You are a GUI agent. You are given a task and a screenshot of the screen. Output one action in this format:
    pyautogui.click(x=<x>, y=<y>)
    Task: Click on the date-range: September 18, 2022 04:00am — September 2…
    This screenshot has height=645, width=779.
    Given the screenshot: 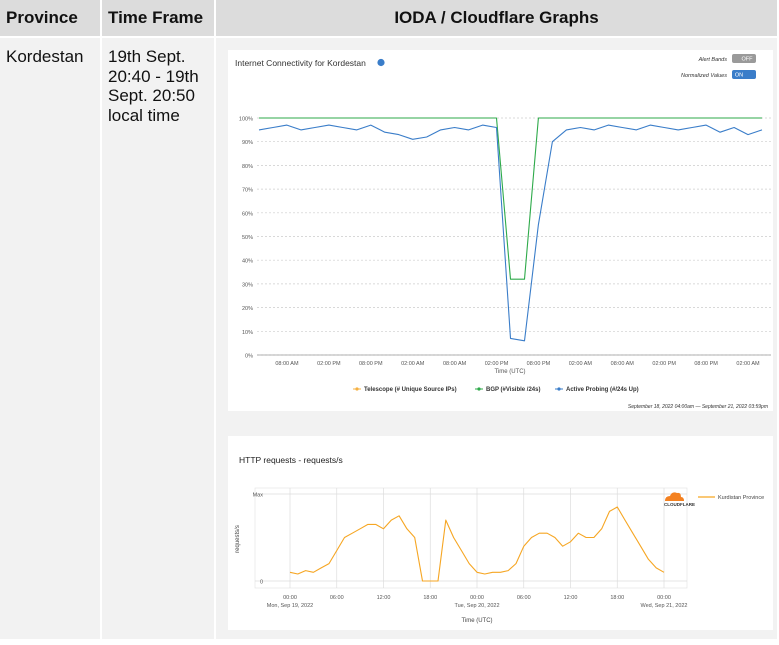 What is the action you would take?
    pyautogui.click(x=698, y=407)
    